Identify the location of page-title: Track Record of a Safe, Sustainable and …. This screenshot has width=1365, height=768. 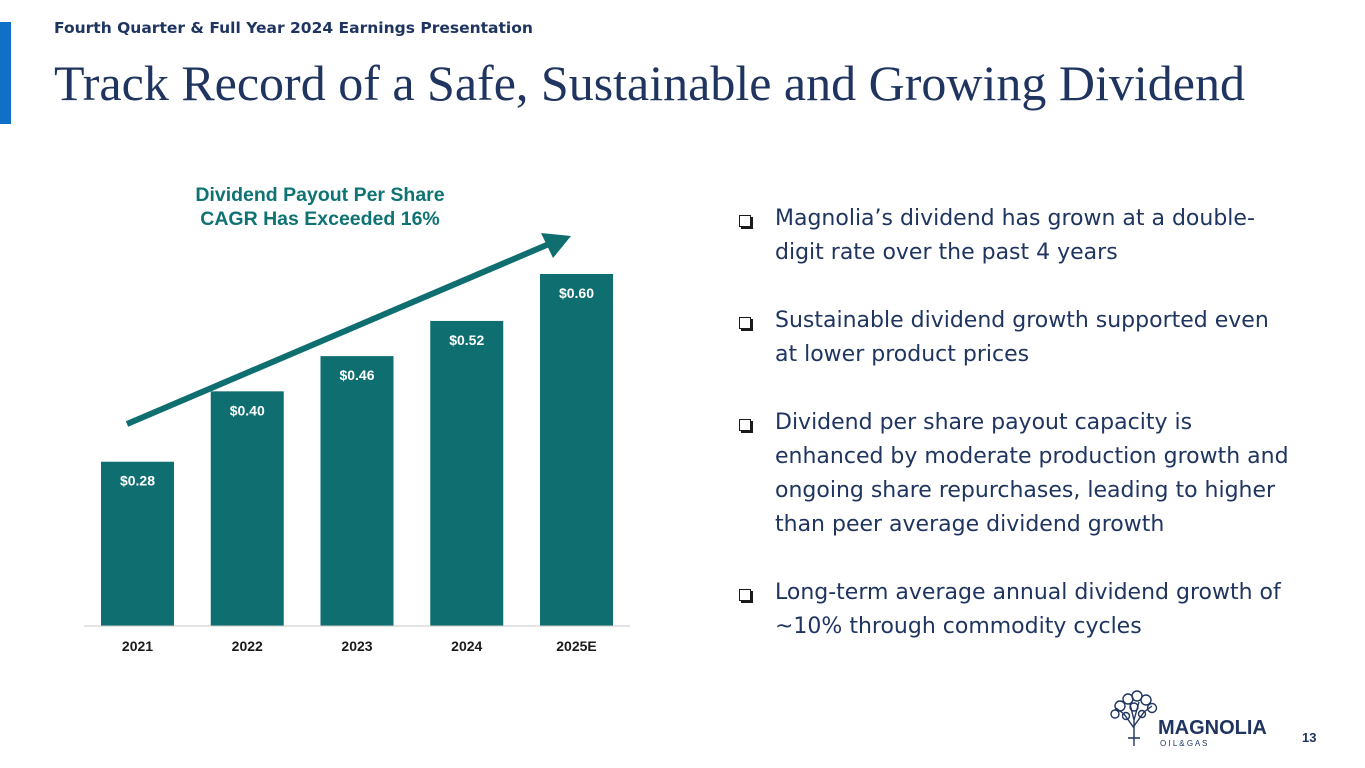
(649, 83).